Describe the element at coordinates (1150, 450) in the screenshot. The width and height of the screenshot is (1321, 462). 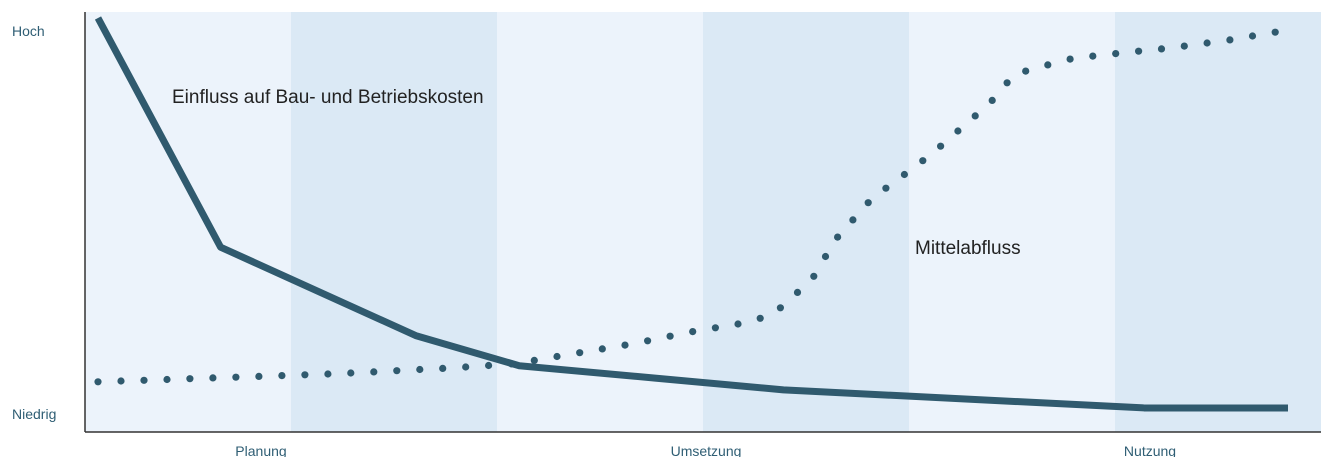
I see `x-phase-label-nutzung: Nutzung` at that location.